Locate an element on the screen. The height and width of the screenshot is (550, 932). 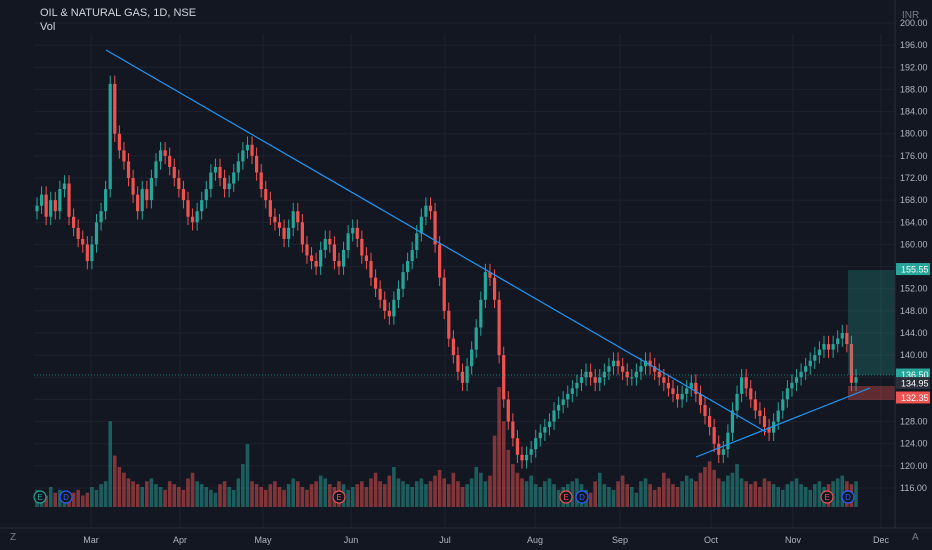
price-tag-label: 155.55 is located at coordinates (915, 270).